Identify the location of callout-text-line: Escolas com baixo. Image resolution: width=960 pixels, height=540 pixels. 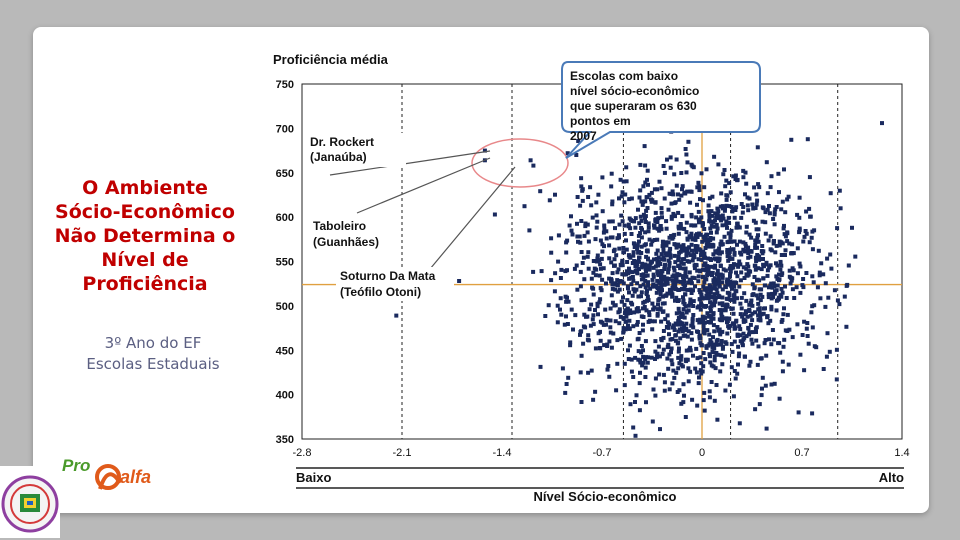
(624, 76).